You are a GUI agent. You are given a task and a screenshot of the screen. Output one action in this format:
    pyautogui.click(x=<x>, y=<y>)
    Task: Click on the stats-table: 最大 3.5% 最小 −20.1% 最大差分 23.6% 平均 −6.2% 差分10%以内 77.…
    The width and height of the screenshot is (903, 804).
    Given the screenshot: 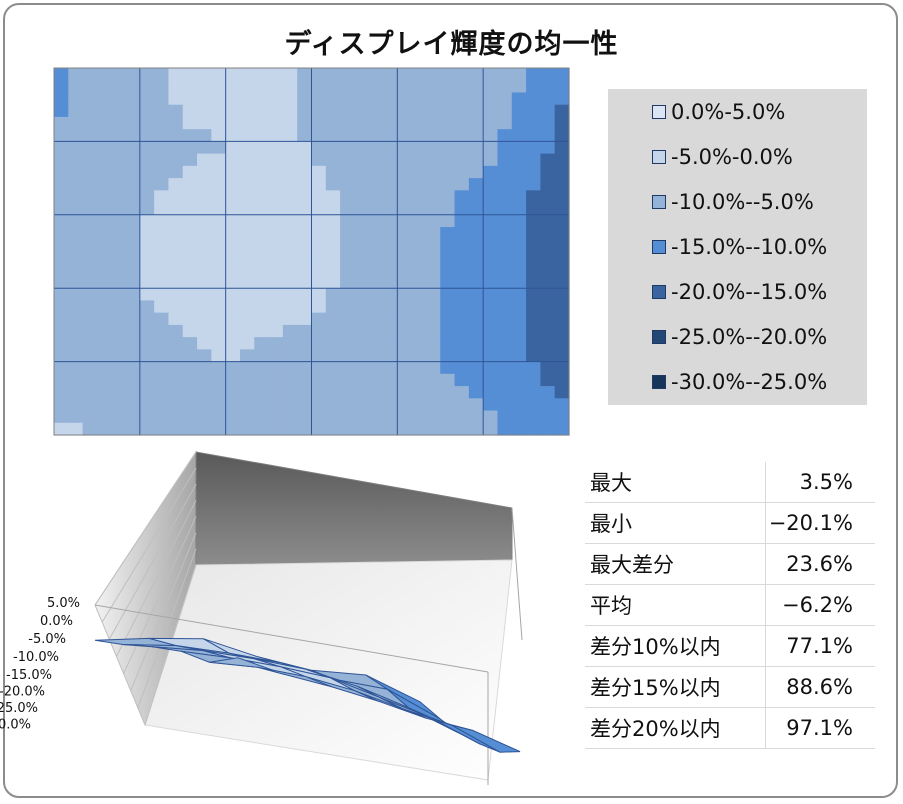 What is the action you would take?
    pyautogui.click(x=730, y=605)
    